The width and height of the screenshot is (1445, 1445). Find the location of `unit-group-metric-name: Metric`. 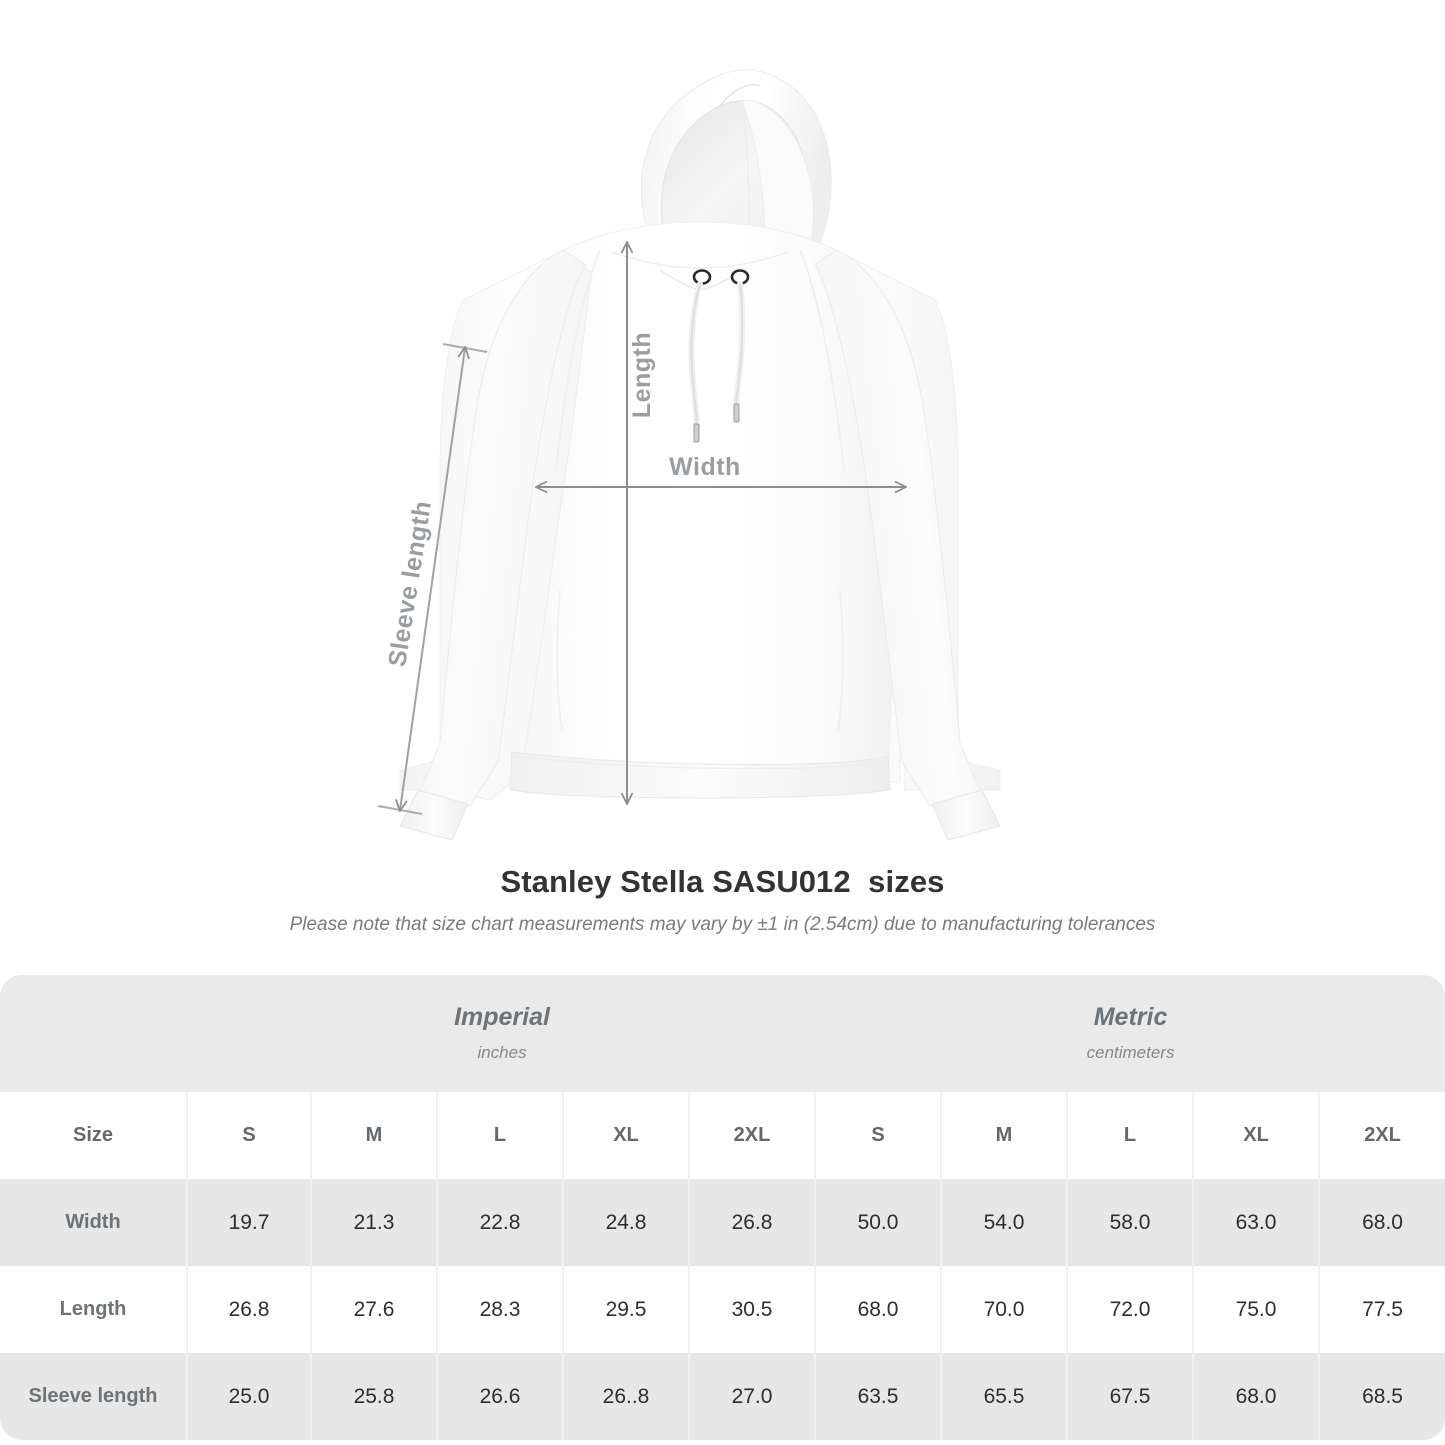

unit-group-metric-name: Metric is located at coordinates (1130, 1016).